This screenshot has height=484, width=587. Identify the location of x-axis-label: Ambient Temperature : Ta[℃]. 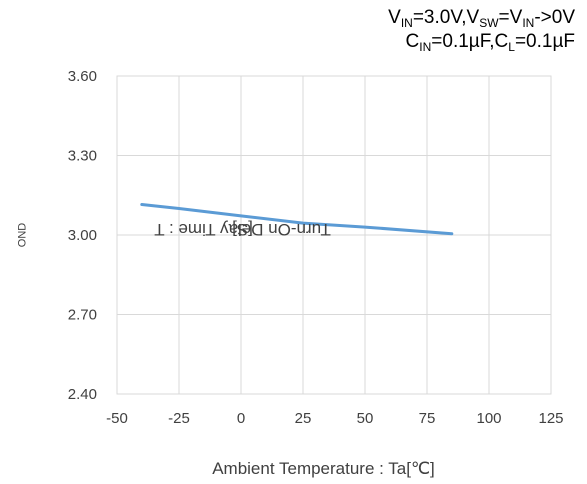
(323, 468).